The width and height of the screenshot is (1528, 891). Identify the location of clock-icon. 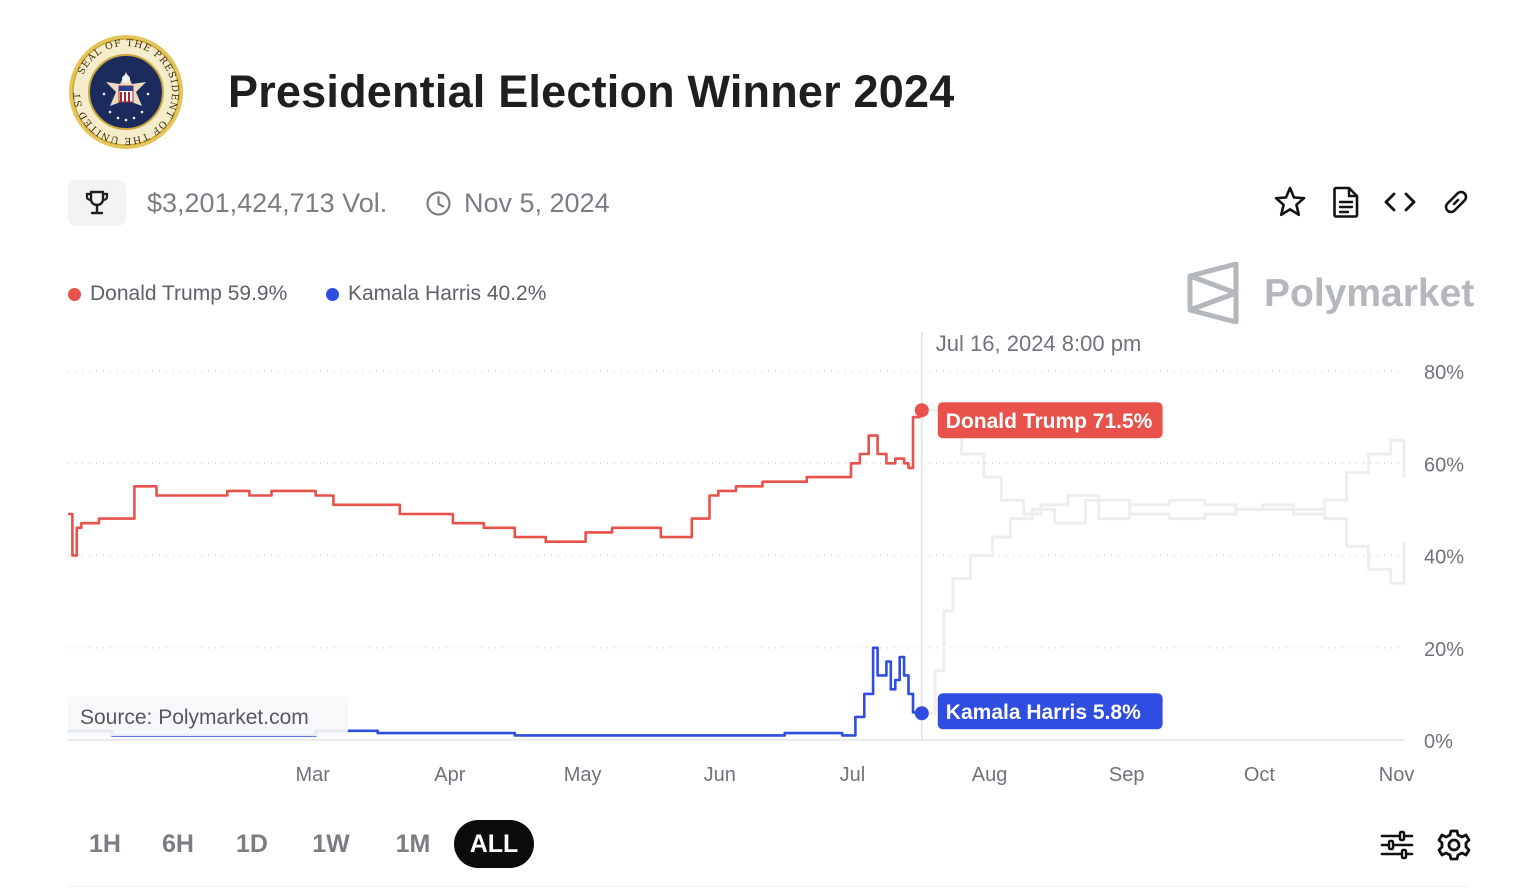
(438, 203).